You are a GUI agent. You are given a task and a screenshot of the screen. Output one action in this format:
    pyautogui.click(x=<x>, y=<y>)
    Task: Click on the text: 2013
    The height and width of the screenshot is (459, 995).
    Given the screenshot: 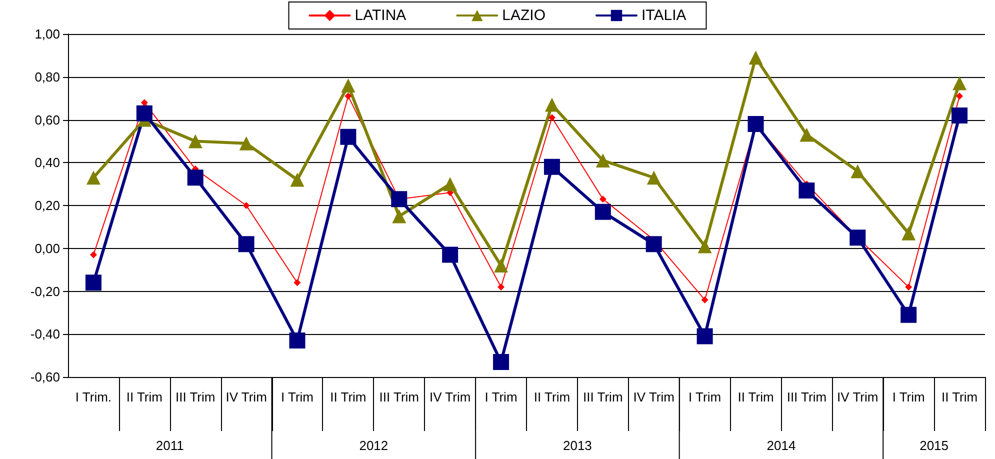 What is the action you would take?
    pyautogui.click(x=577, y=445)
    